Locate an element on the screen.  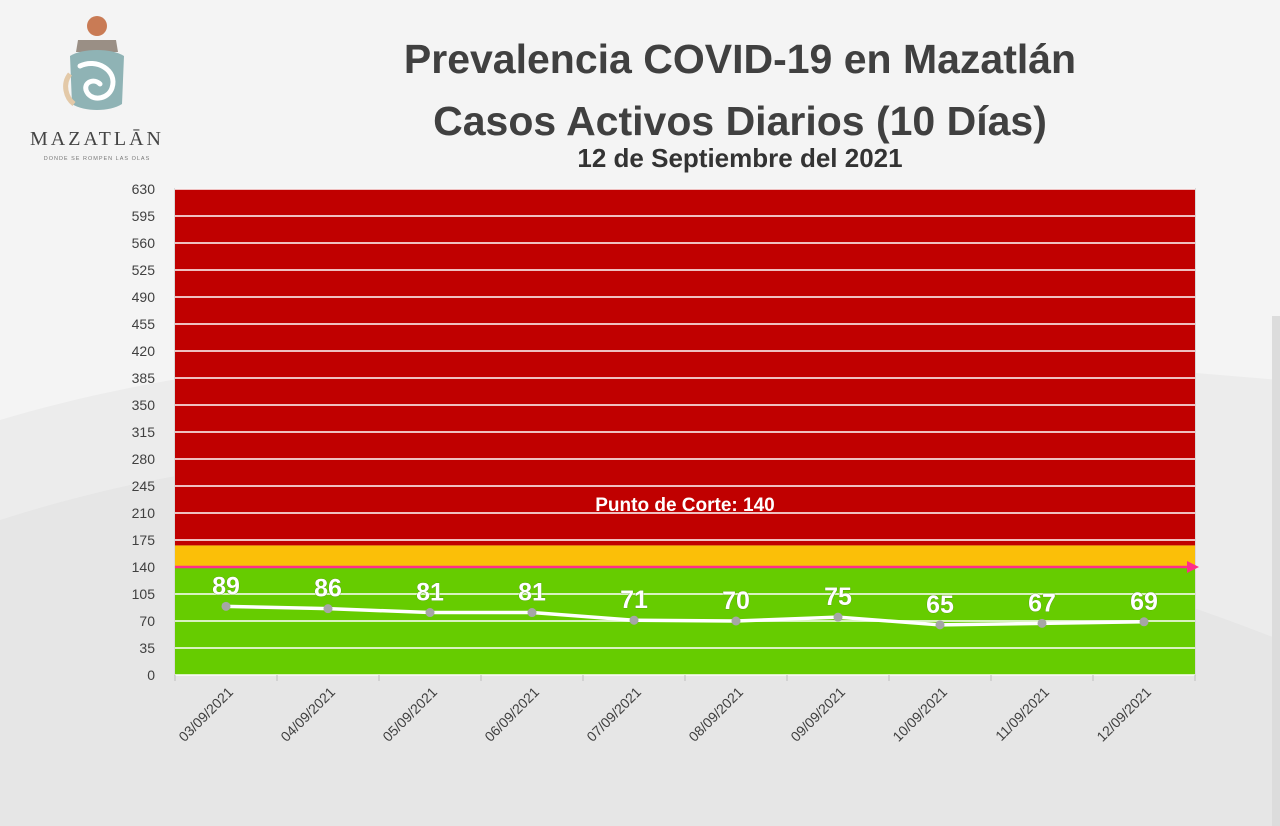
cutoff-arrow is located at coordinates (1193, 567).